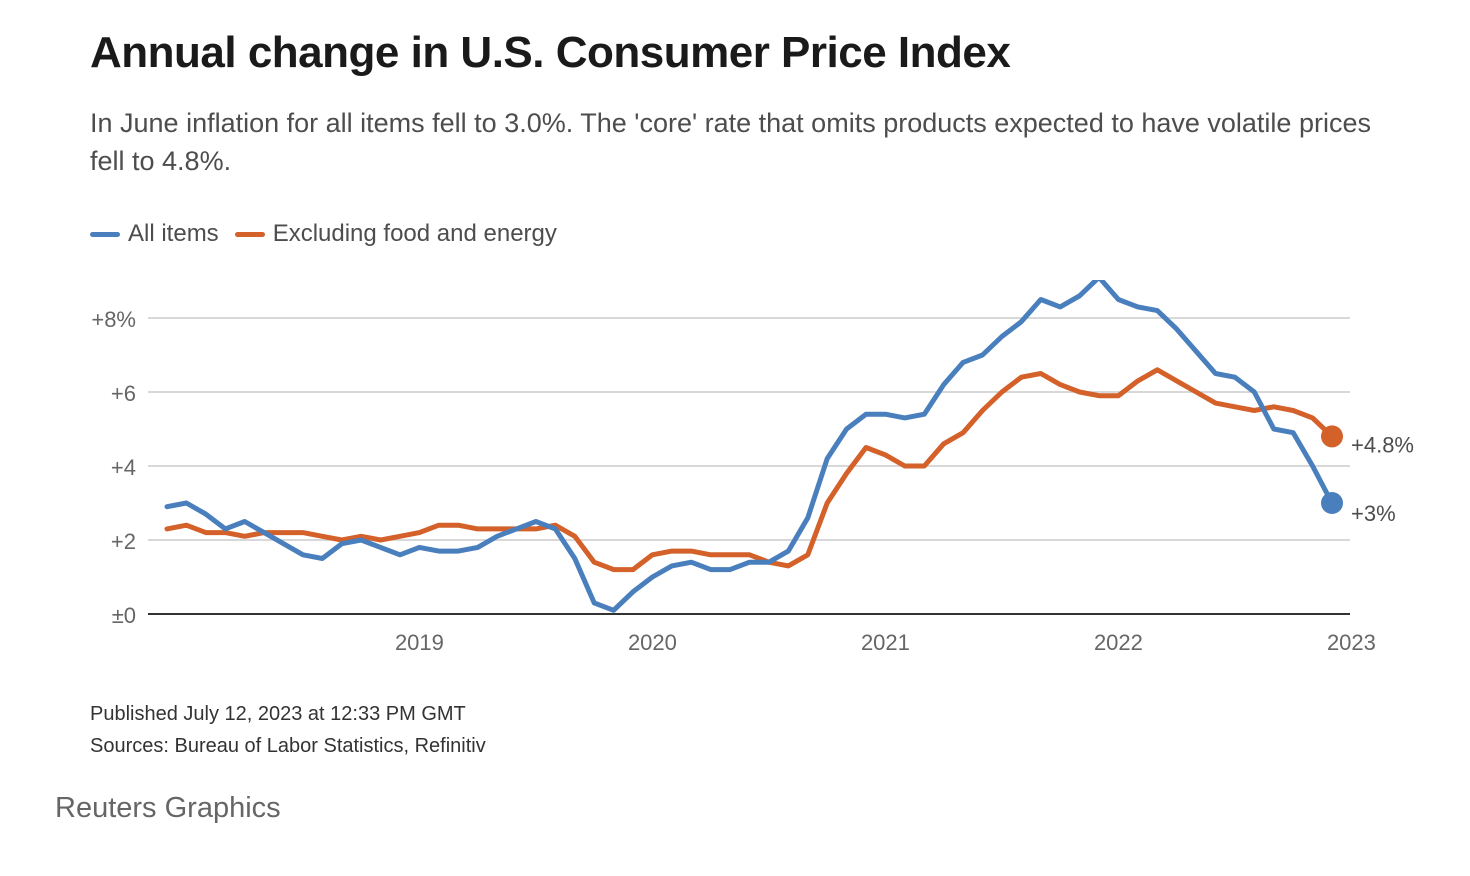 Image resolution: width=1470 pixels, height=876 pixels. What do you see at coordinates (113, 319) in the screenshot?
I see `y-tick-label: +8%` at bounding box center [113, 319].